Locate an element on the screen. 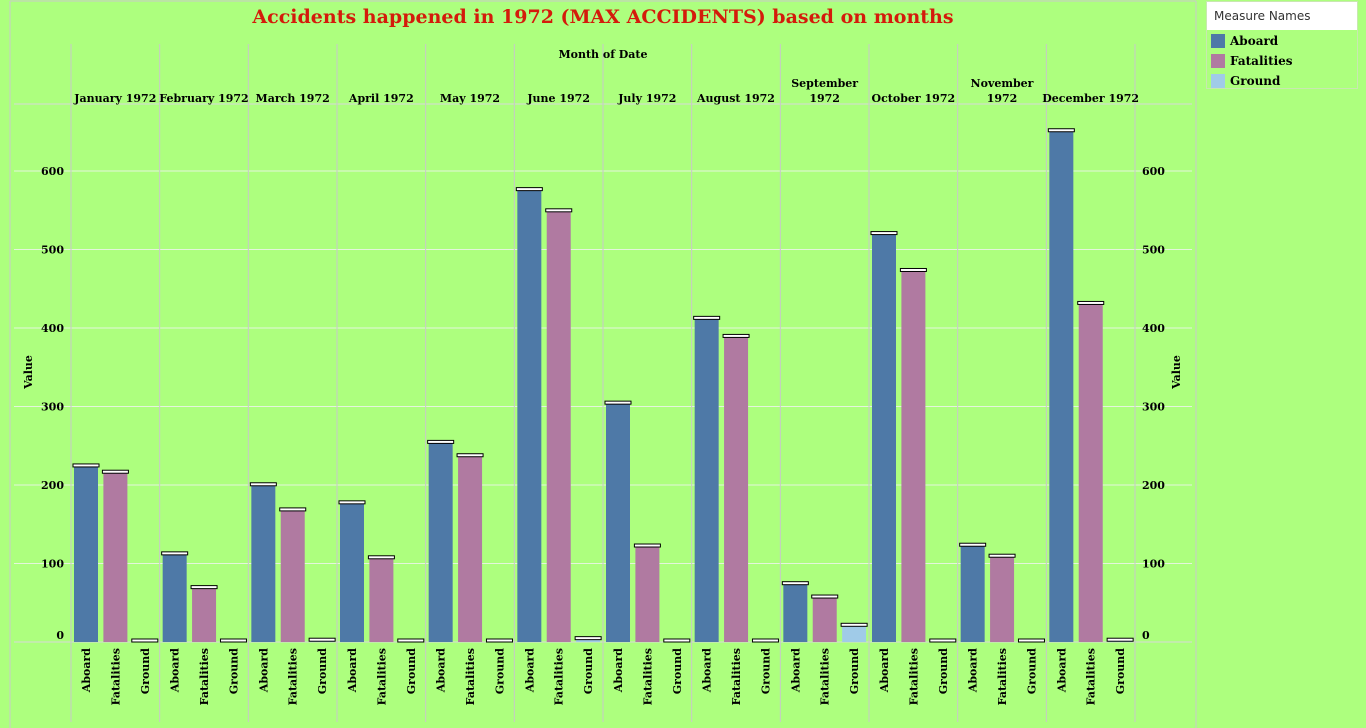  month-label: November is located at coordinates (1002, 83).